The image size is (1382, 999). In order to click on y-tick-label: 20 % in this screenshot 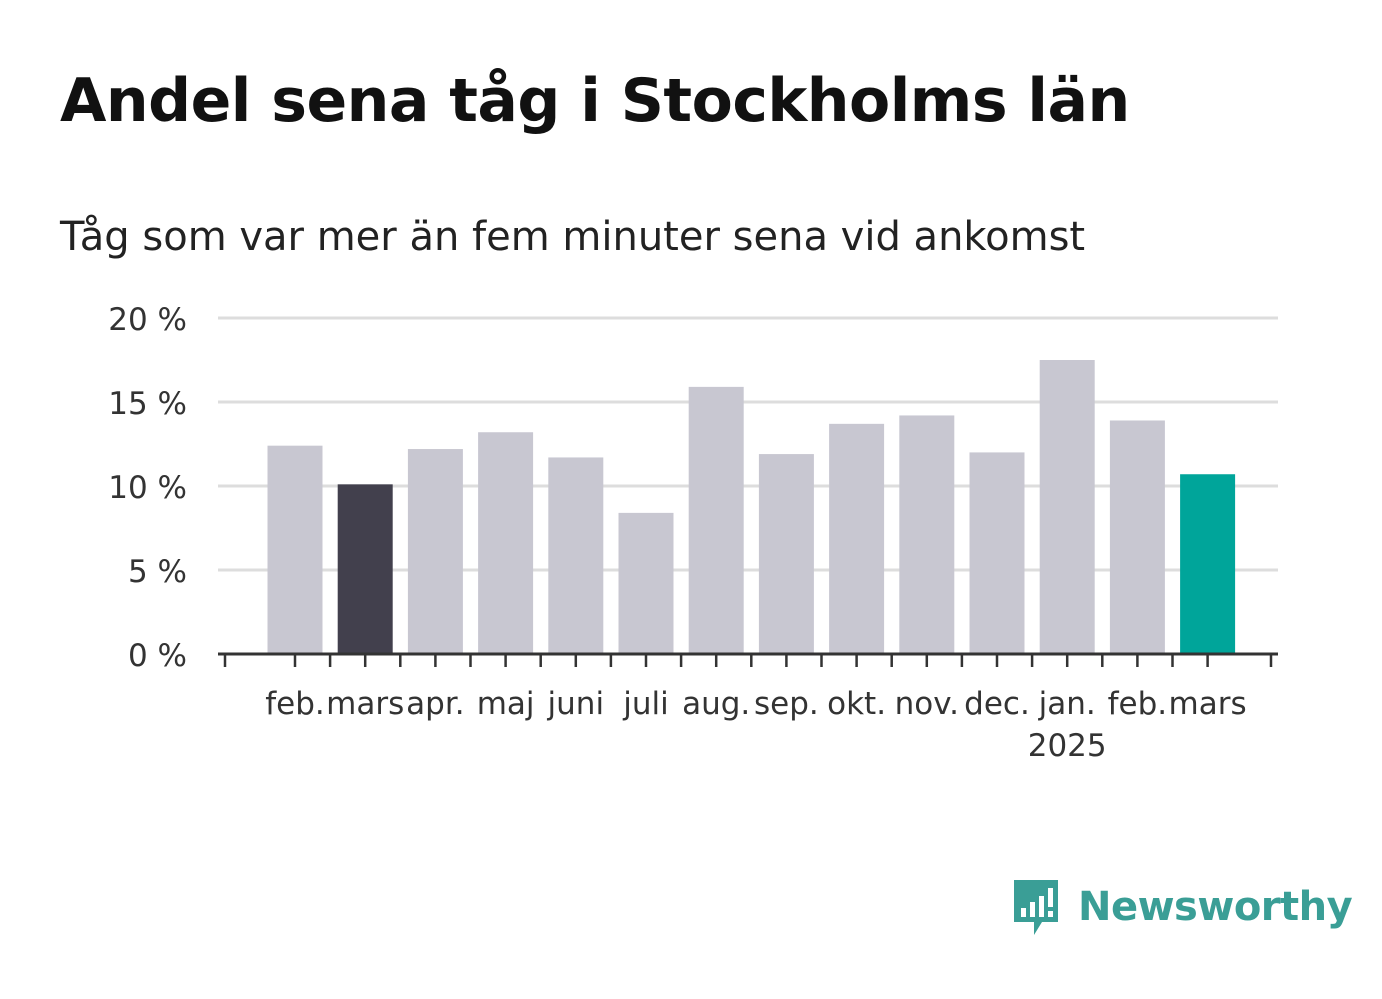, I will do `click(147, 320)`.